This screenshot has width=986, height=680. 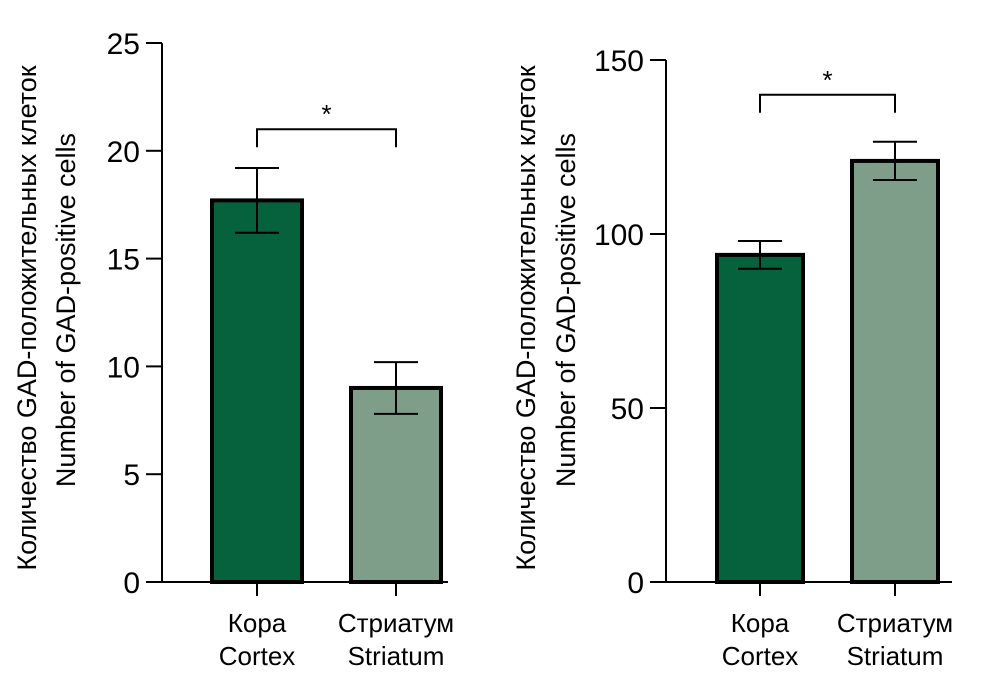 What do you see at coordinates (396, 623) in the screenshot?
I see `left-category-label-ru-1: Стриатум` at bounding box center [396, 623].